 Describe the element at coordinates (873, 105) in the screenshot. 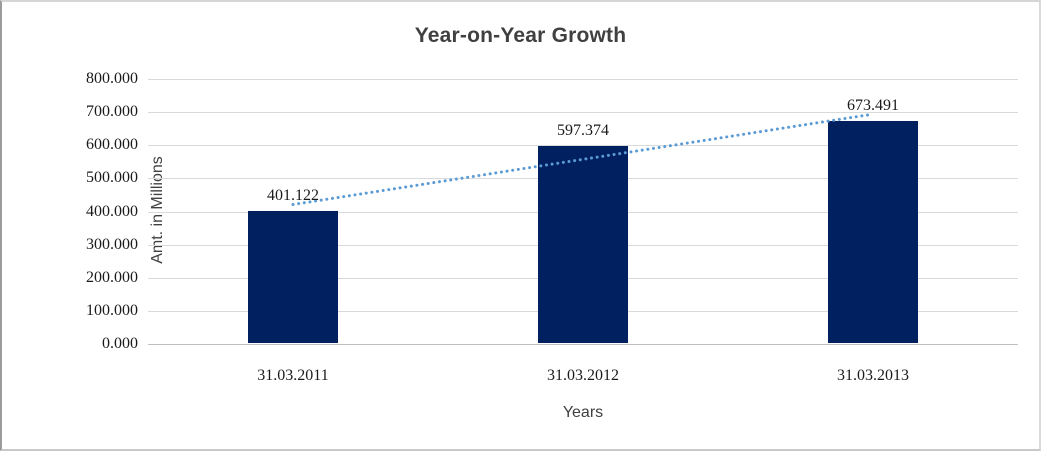

I see `data-label: 673.491` at that location.